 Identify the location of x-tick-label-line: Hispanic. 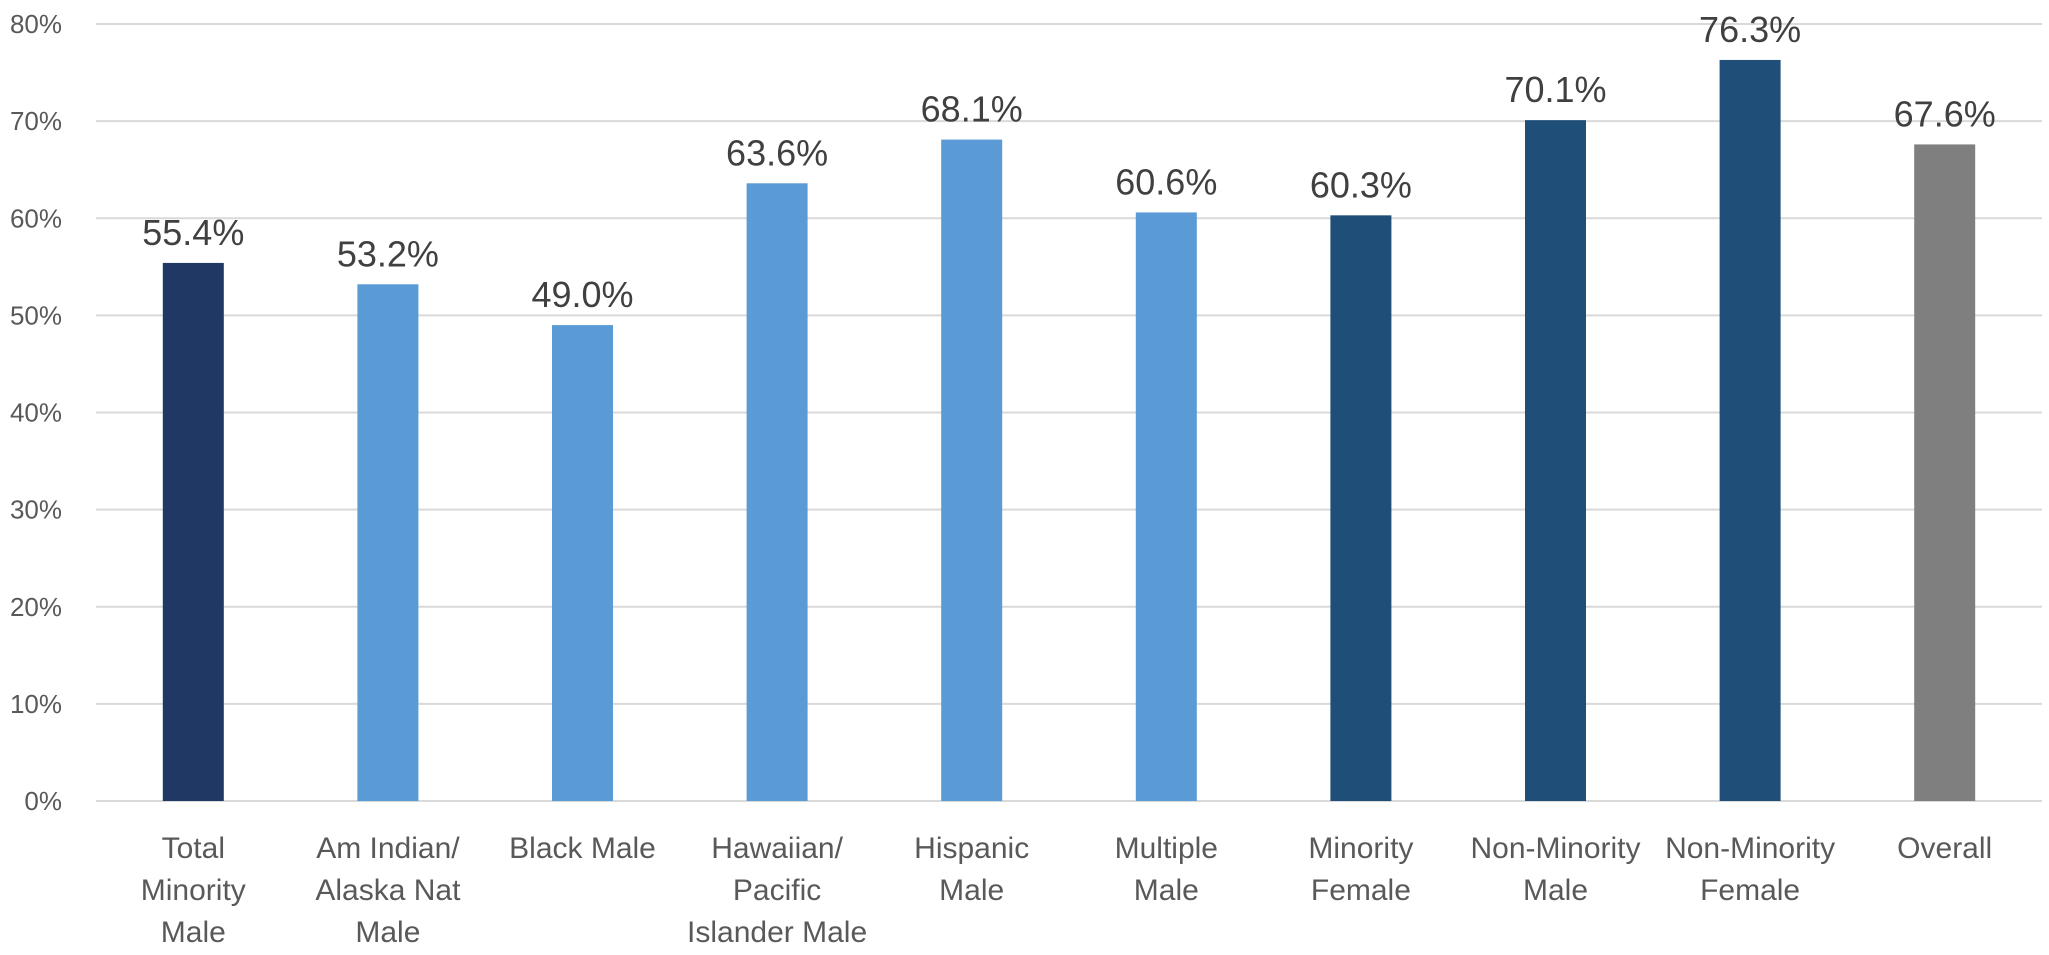
(971, 848).